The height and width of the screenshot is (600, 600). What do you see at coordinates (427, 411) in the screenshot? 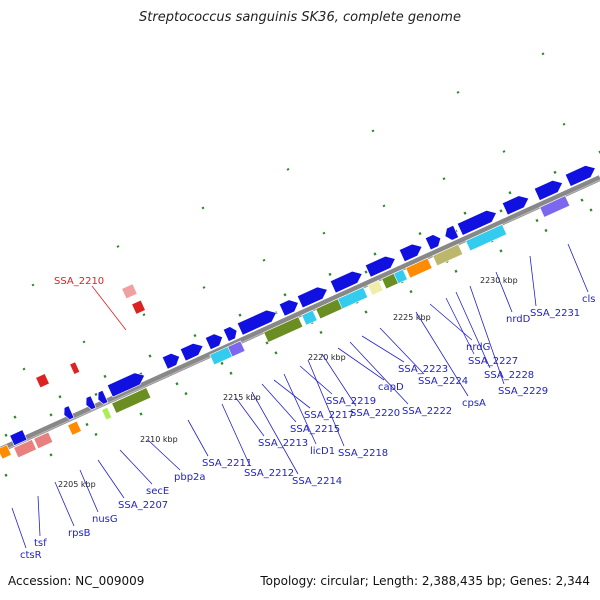
I see `gene-label: SSA_2222` at bounding box center [427, 411].